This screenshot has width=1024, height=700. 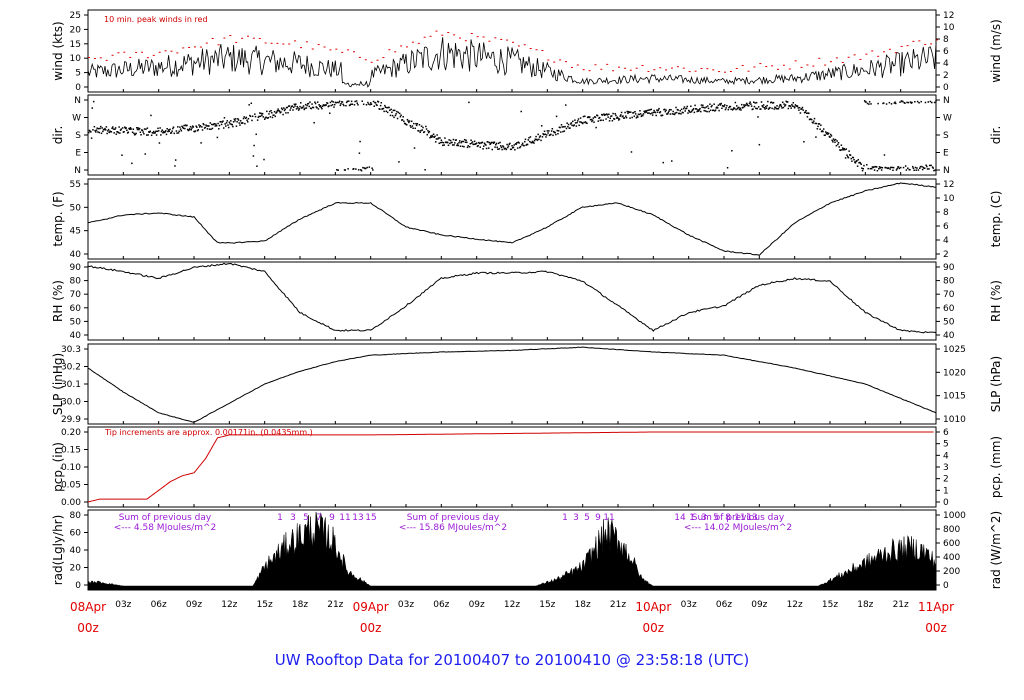 I want to click on slp-panel-frame, so click(x=512, y=384).